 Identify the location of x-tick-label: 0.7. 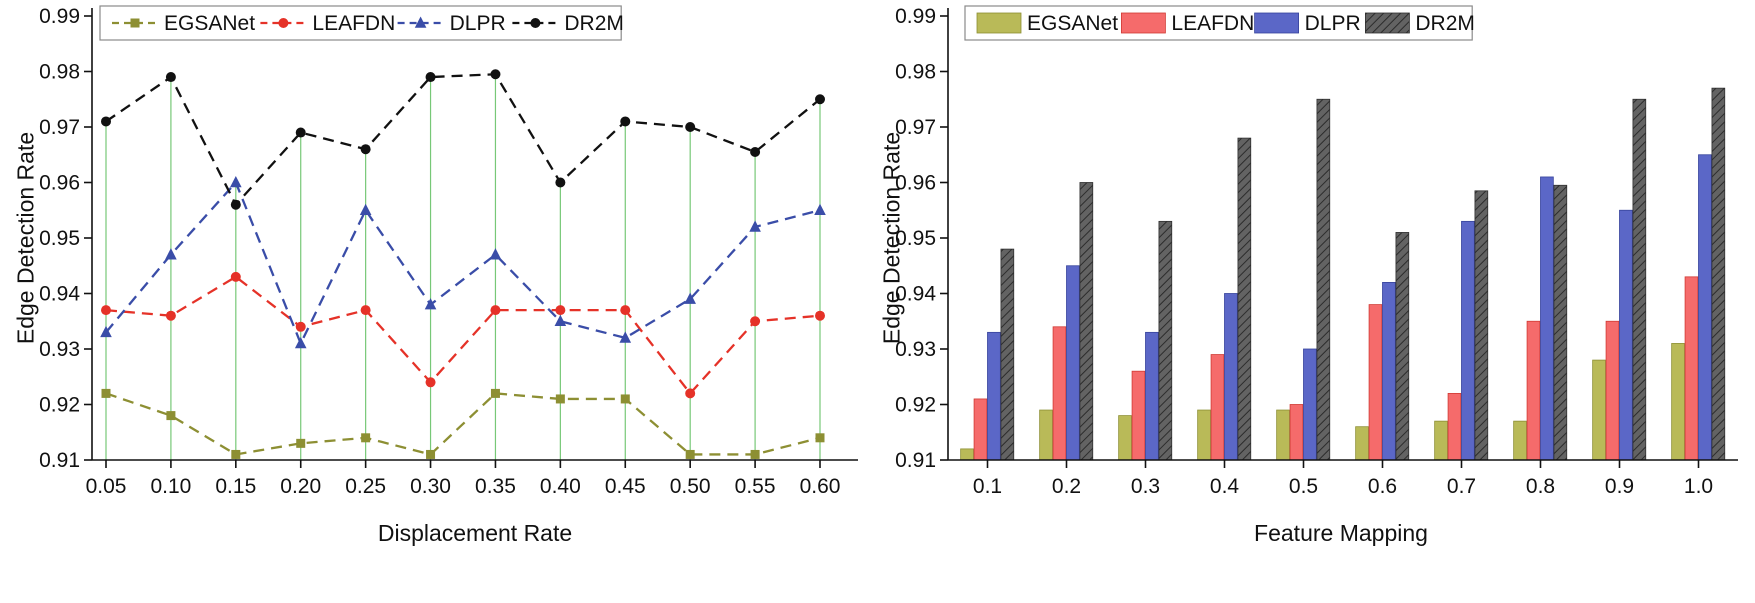
(1461, 486).